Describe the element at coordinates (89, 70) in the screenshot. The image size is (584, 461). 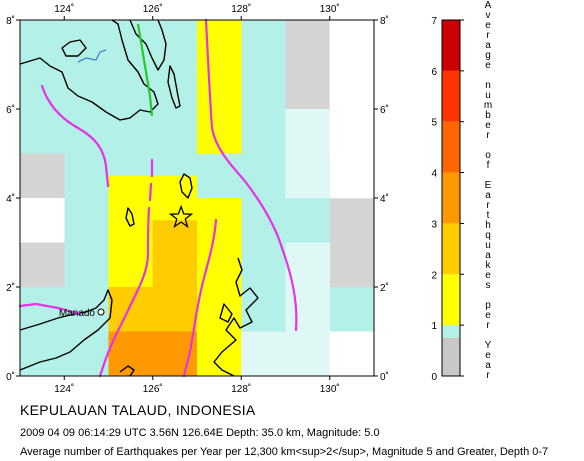
I see `coastline-mindanao-west` at that location.